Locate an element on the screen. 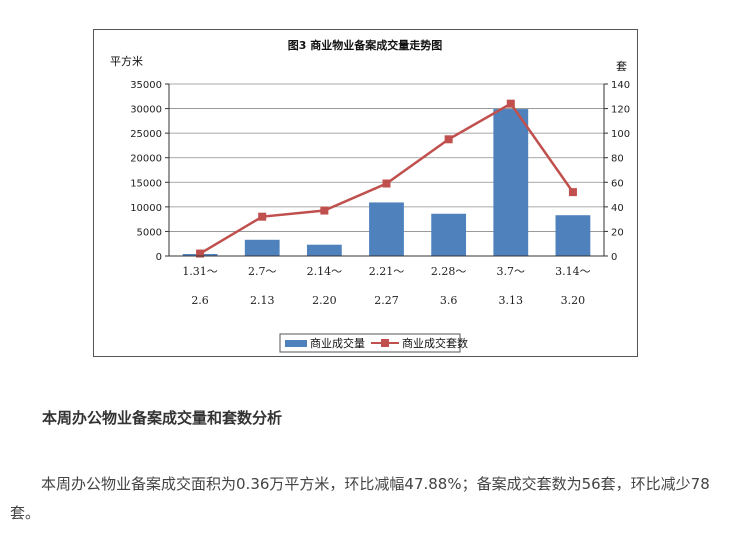  legend-box is located at coordinates (370, 343).